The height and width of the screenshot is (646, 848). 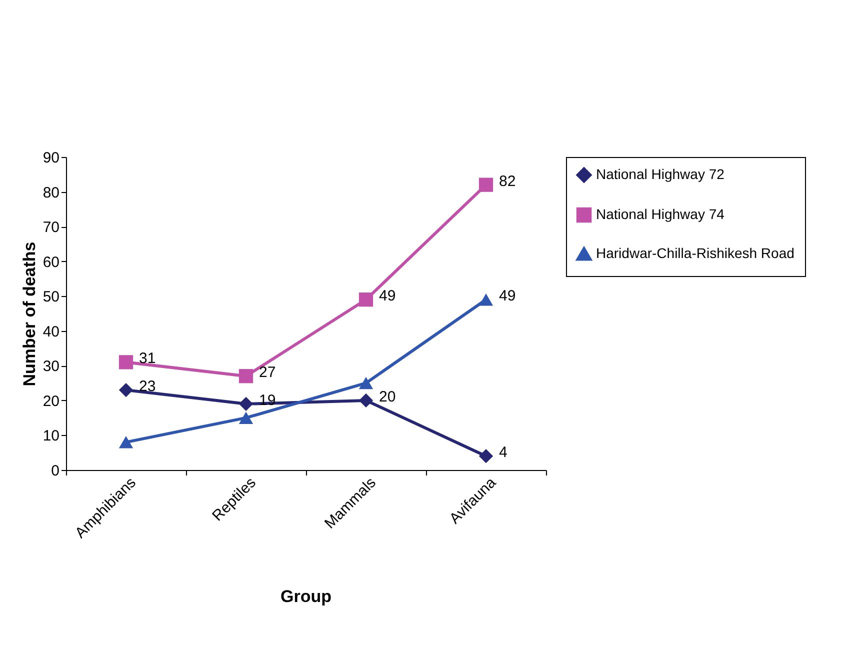 What do you see at coordinates (29, 314) in the screenshot?
I see `y-axis-title: Number of deaths` at bounding box center [29, 314].